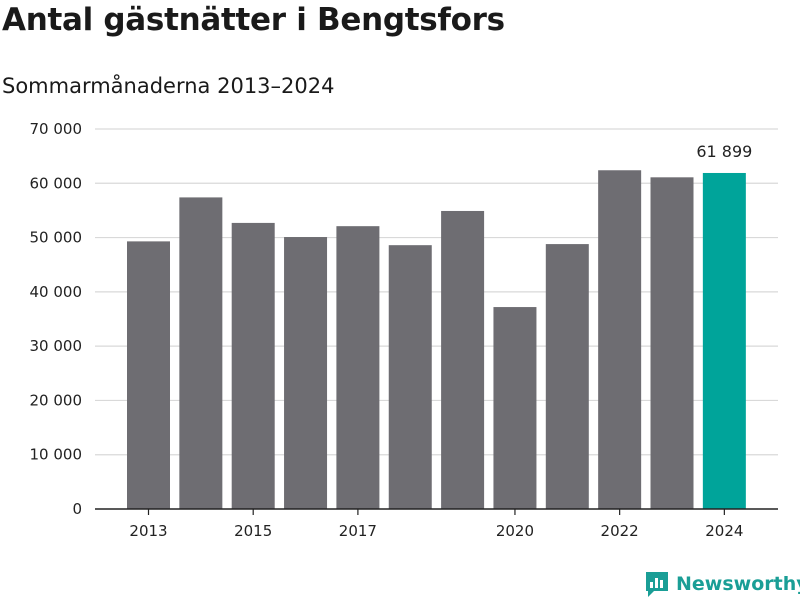  Describe the element at coordinates (56, 292) in the screenshot. I see `y-tick-label: 40 000` at that location.